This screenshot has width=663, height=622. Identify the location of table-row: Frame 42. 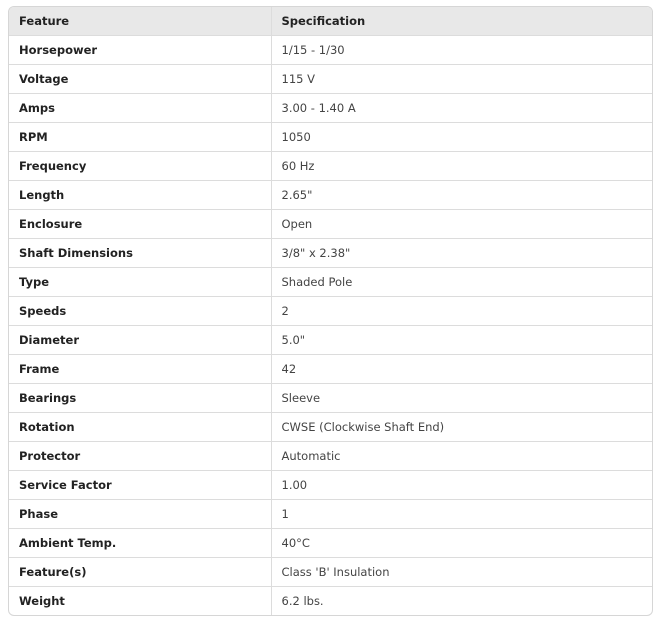
(330, 369).